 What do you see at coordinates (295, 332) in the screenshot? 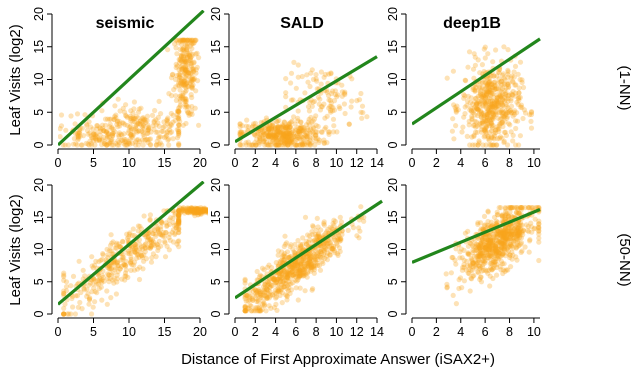
I see `x-tick-label: 6` at bounding box center [295, 332].